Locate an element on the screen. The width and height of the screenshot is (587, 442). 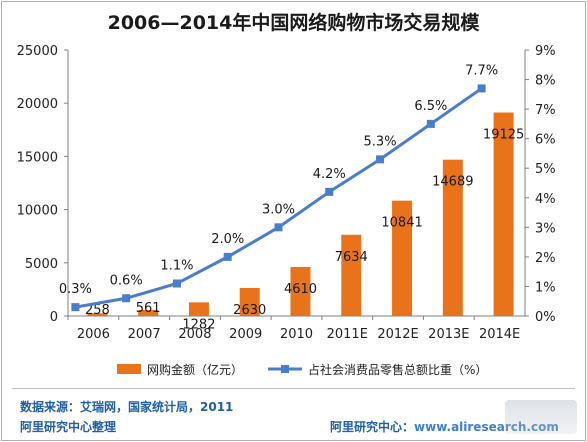
x-tick-label: 2010 is located at coordinates (296, 334).